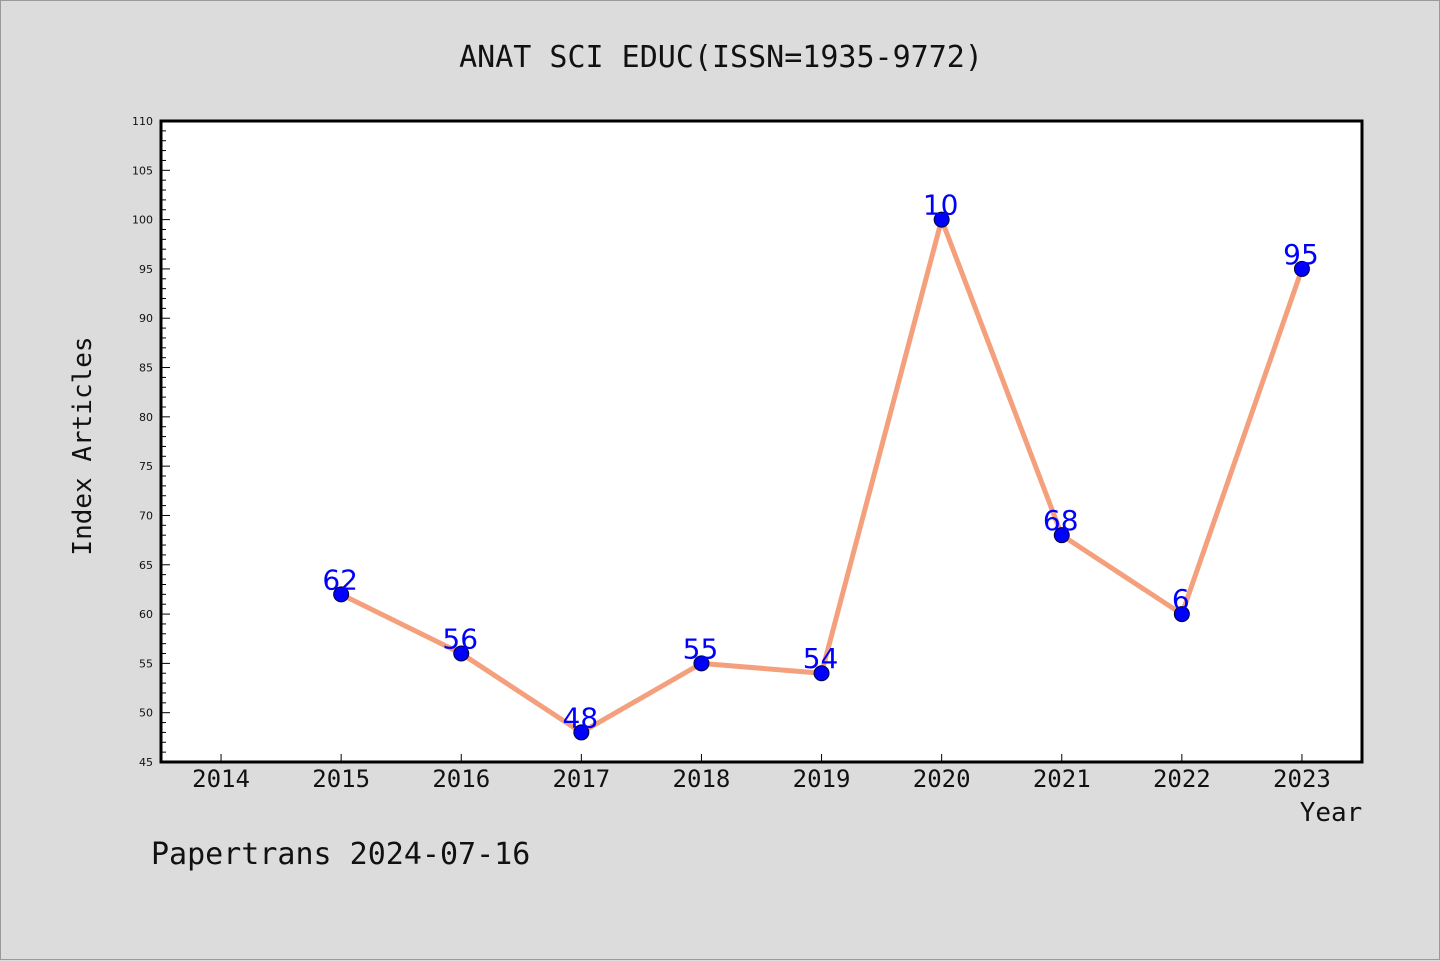 Image resolution: width=1440 pixels, height=961 pixels. Describe the element at coordinates (146, 318) in the screenshot. I see `y-tick-label: 90` at that location.